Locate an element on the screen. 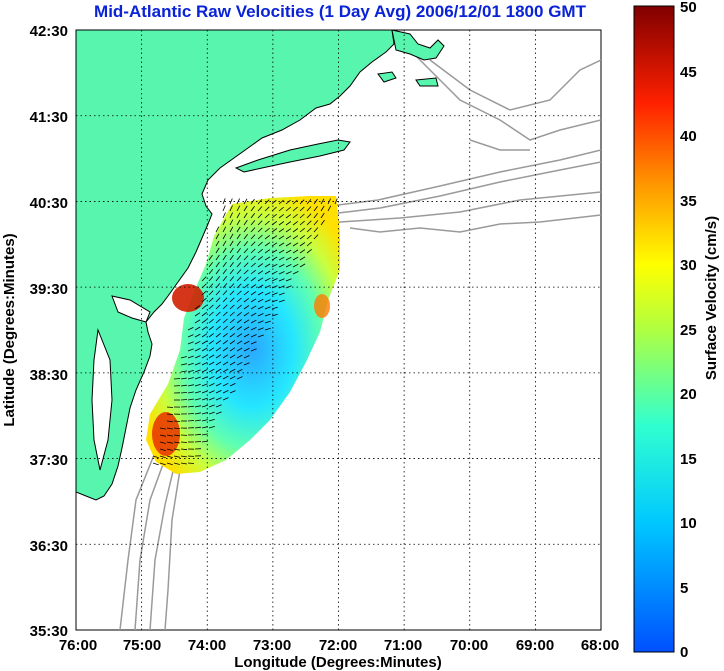 The height and width of the screenshot is (671, 724). y-tick-label: 38:30 is located at coordinates (49, 375).